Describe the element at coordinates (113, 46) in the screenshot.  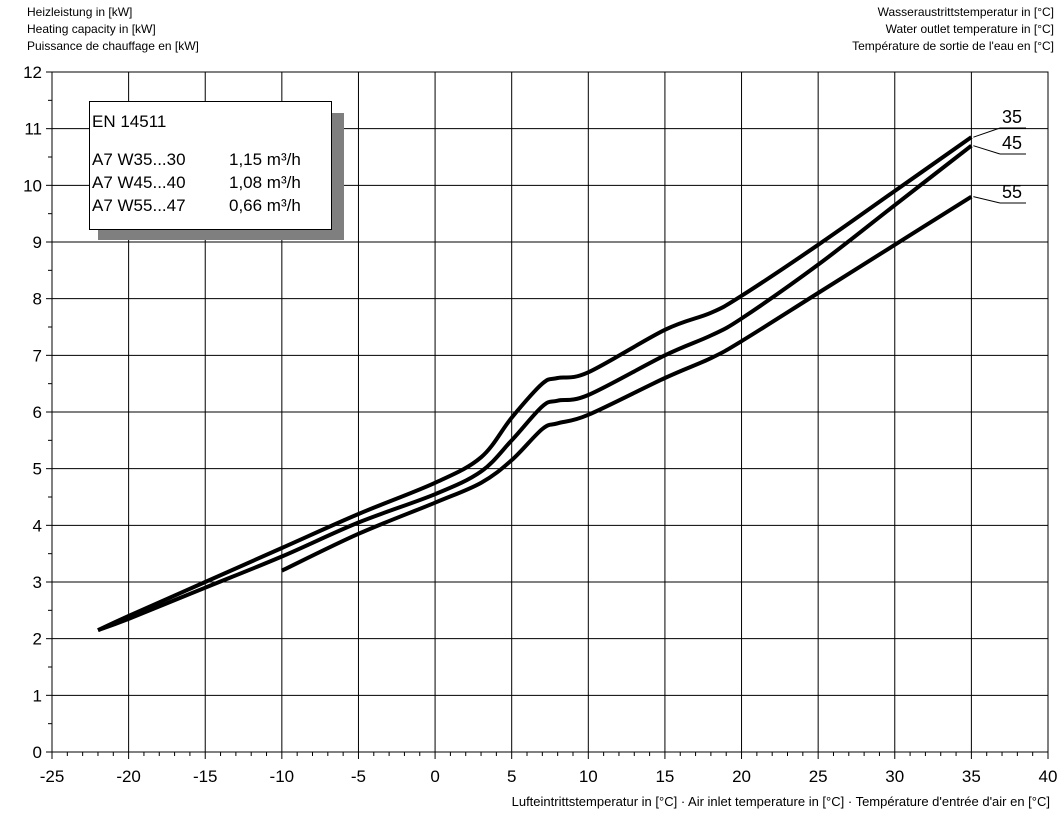
I see `y-axis-title-fr: Puissance de chauffage en [kW]` at that location.